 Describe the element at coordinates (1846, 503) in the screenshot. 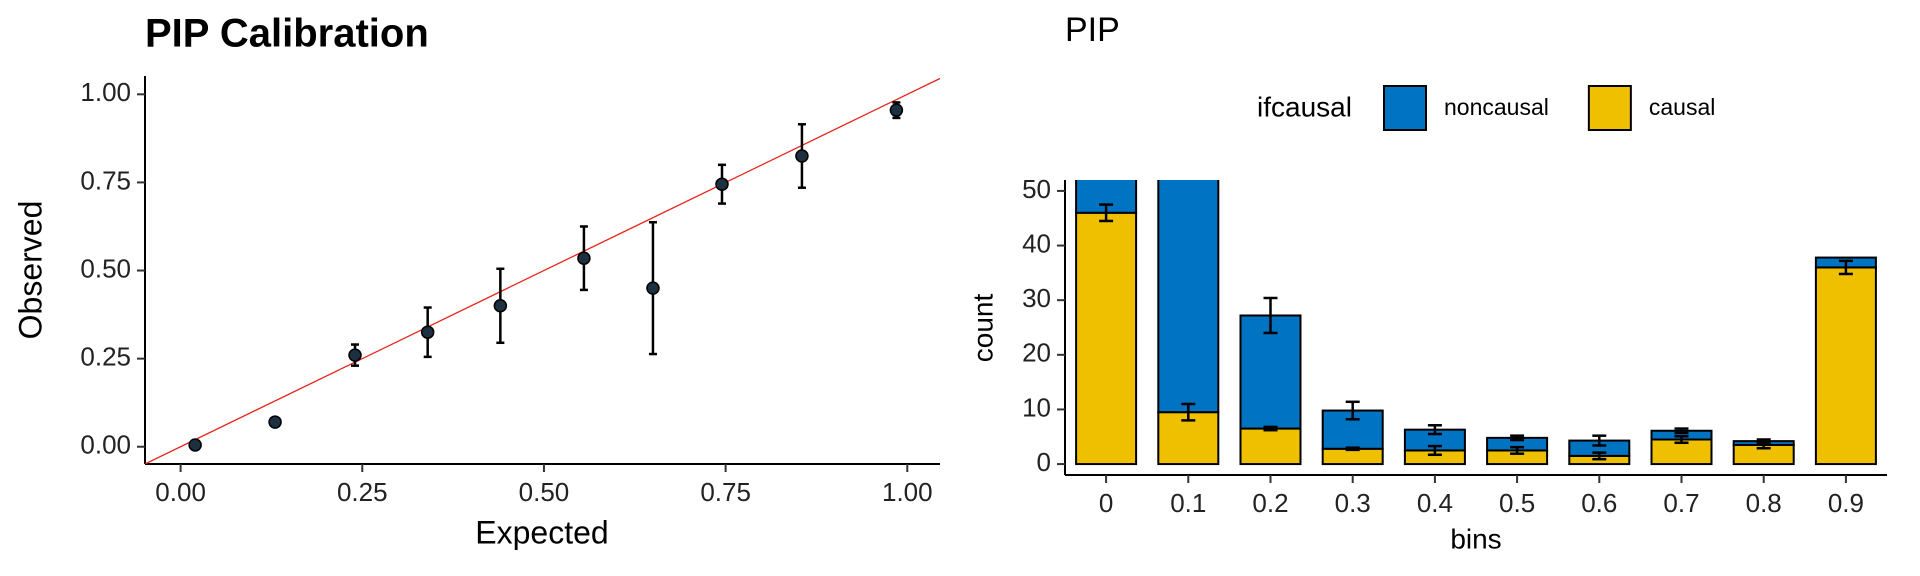

I see `x-tick-label: 0.9` at that location.